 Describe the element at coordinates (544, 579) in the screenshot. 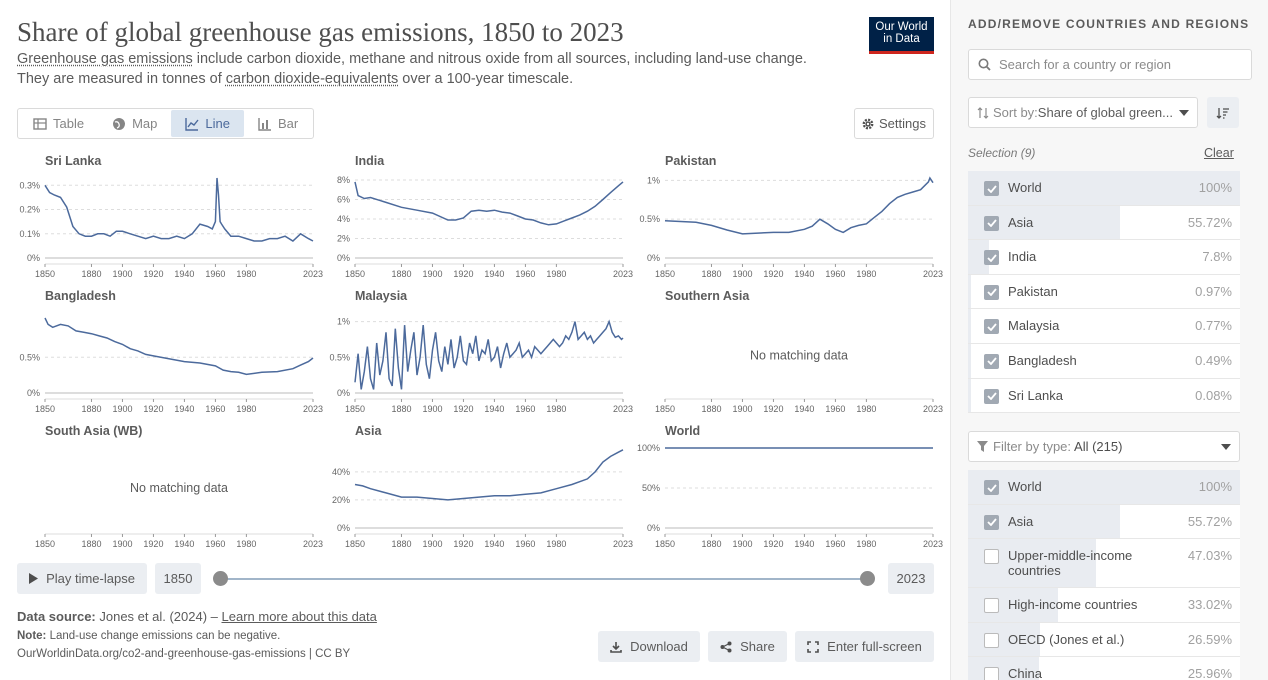

I see `timeline-track` at that location.